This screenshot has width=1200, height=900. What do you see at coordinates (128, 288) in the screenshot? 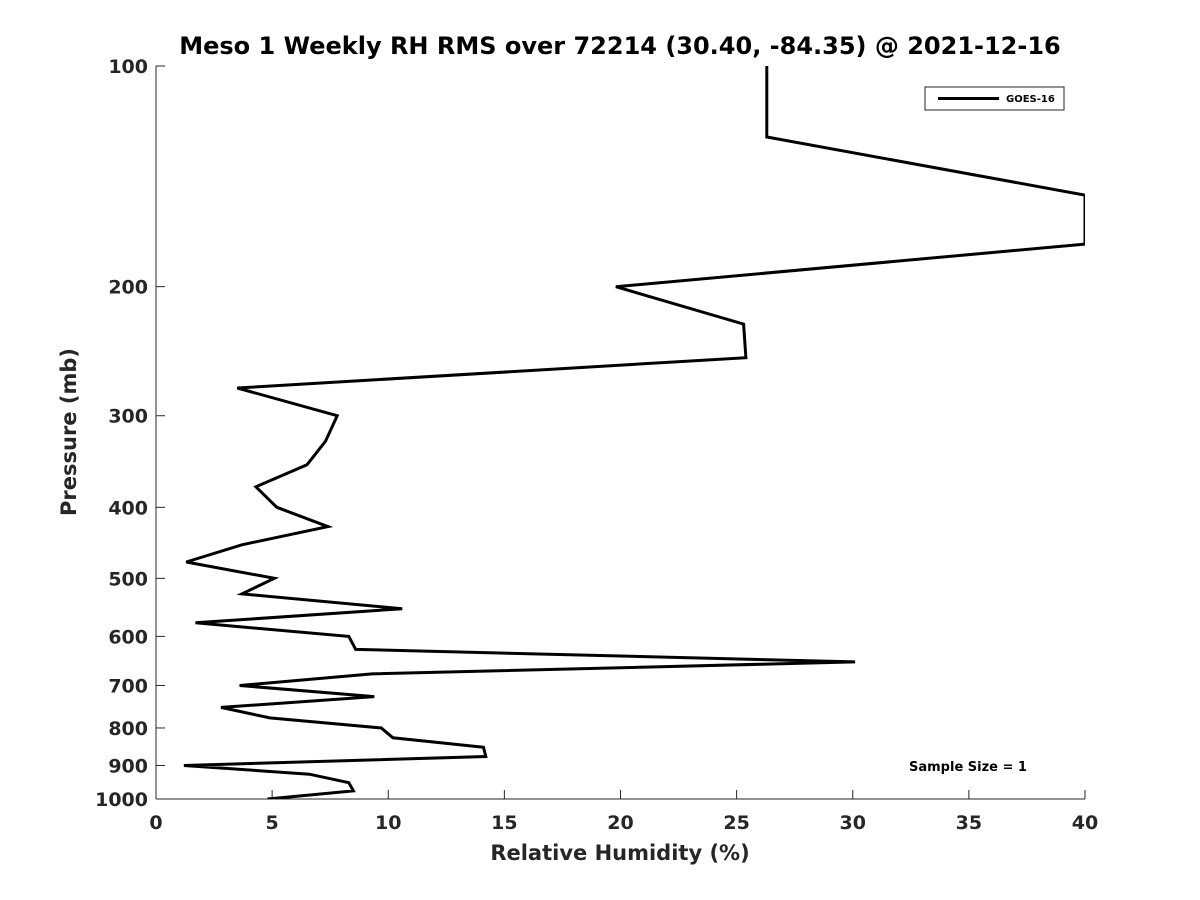
I see `y-tick-label: 200` at bounding box center [128, 288].